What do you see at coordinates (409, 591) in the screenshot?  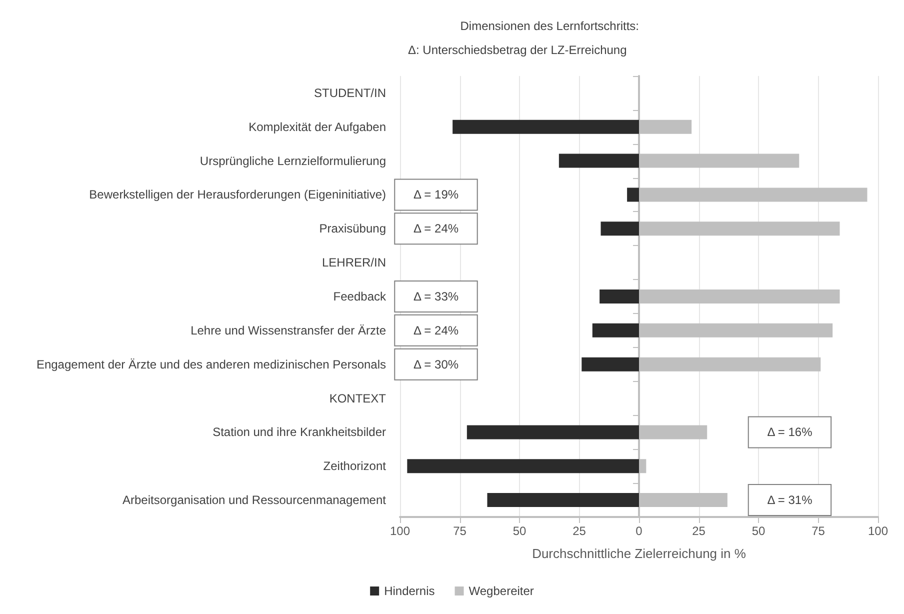 I see `legend-label: Hindernis` at bounding box center [409, 591].